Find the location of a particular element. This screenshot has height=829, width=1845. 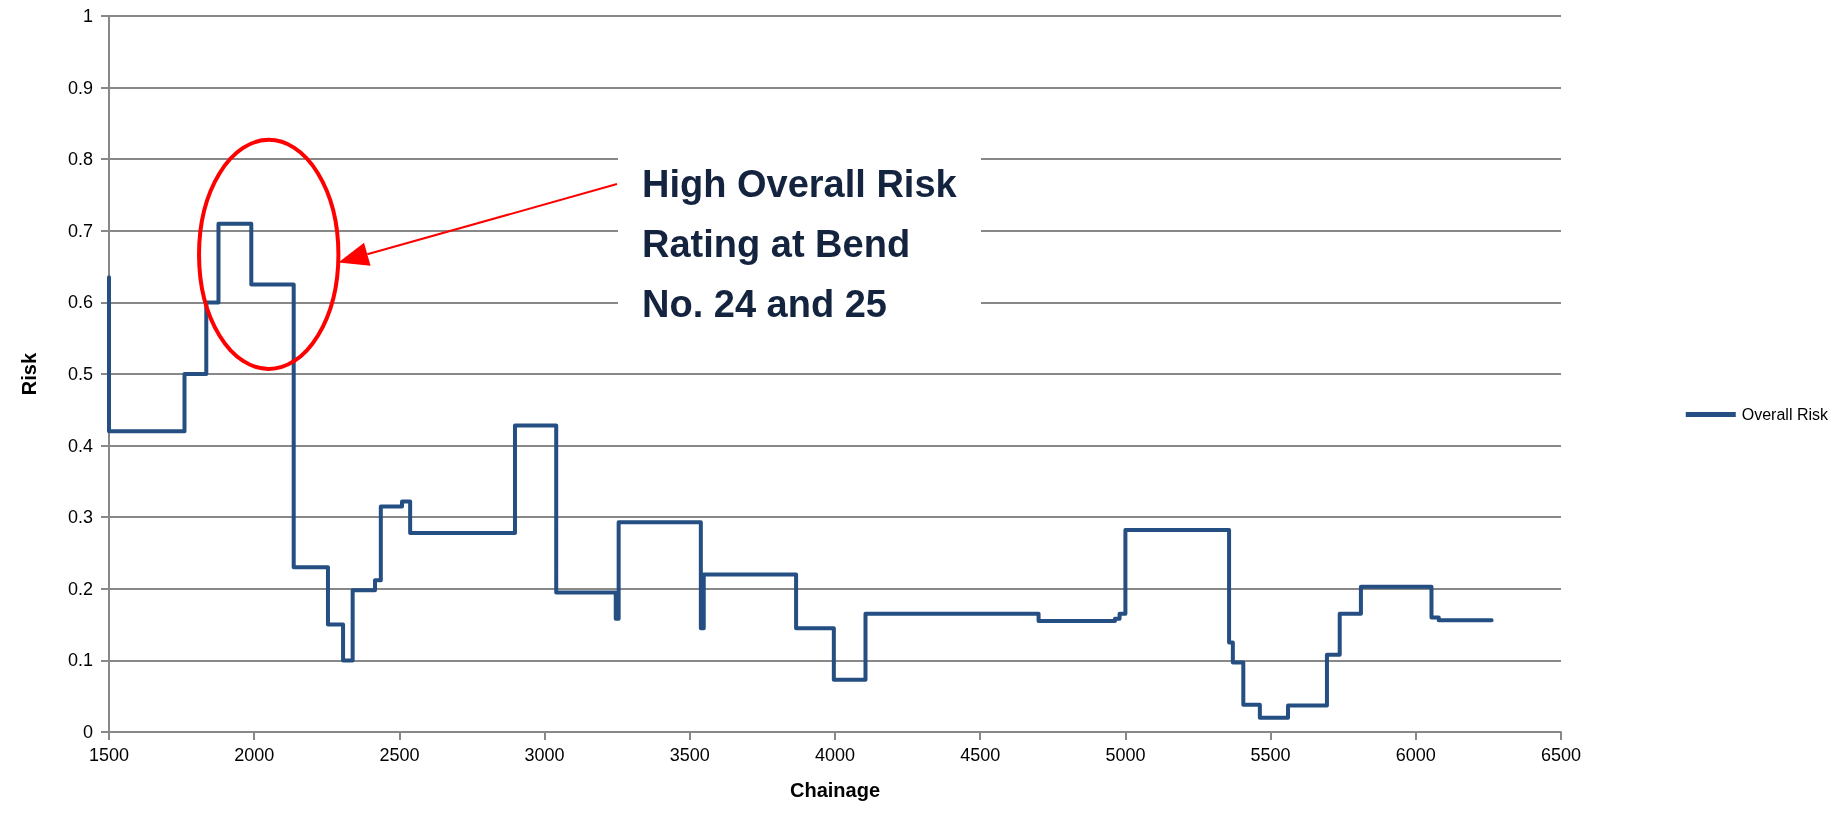

x-tick-label: 3500 is located at coordinates (689, 755).